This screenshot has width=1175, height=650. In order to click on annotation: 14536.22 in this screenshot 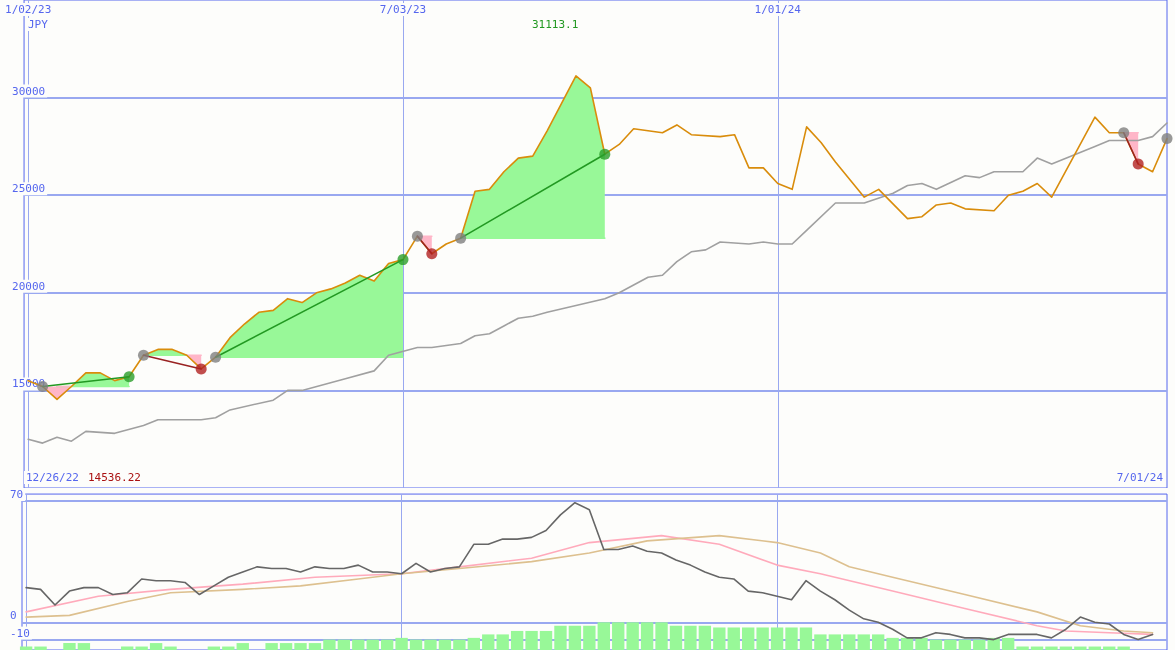, I will do `click(114, 477)`.